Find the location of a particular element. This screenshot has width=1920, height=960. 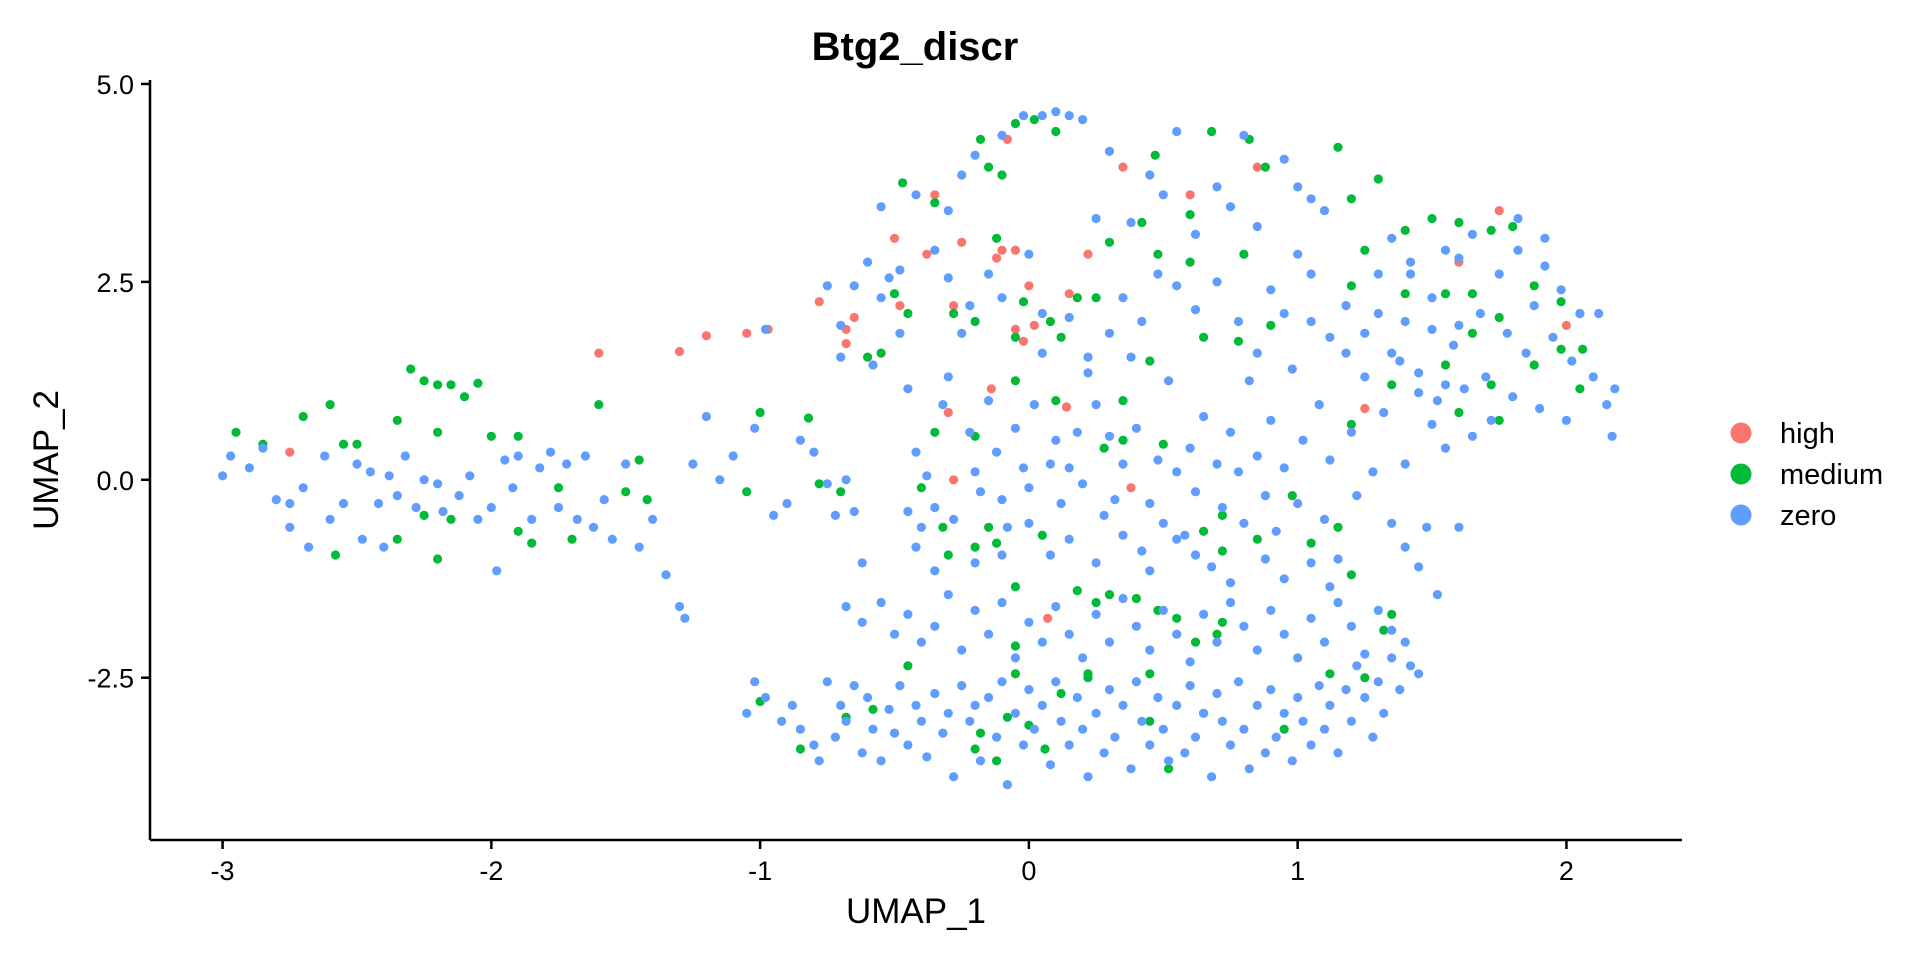

legend-label-zero: zero is located at coordinates (1808, 516).